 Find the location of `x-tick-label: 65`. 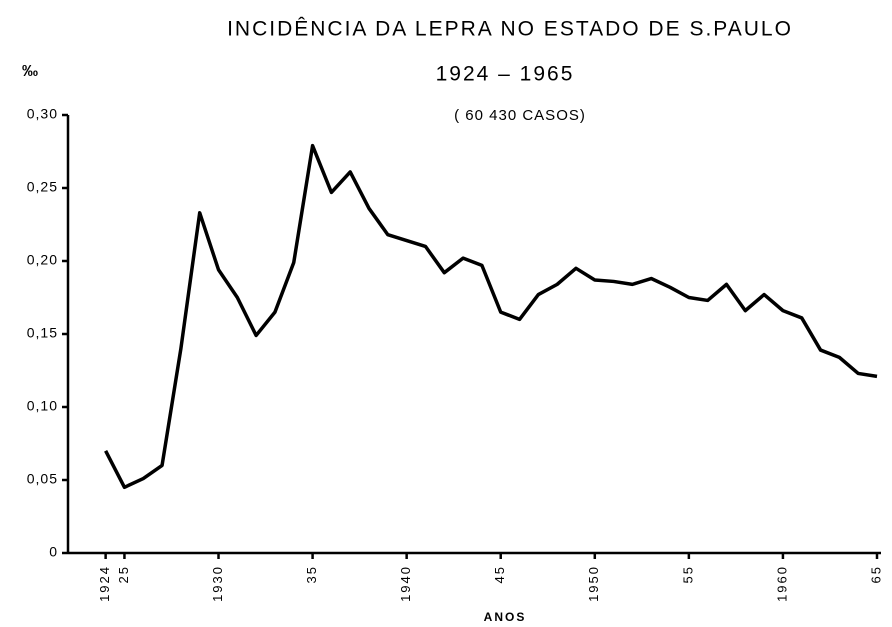

x-tick-label: 65 is located at coordinates (875, 574).